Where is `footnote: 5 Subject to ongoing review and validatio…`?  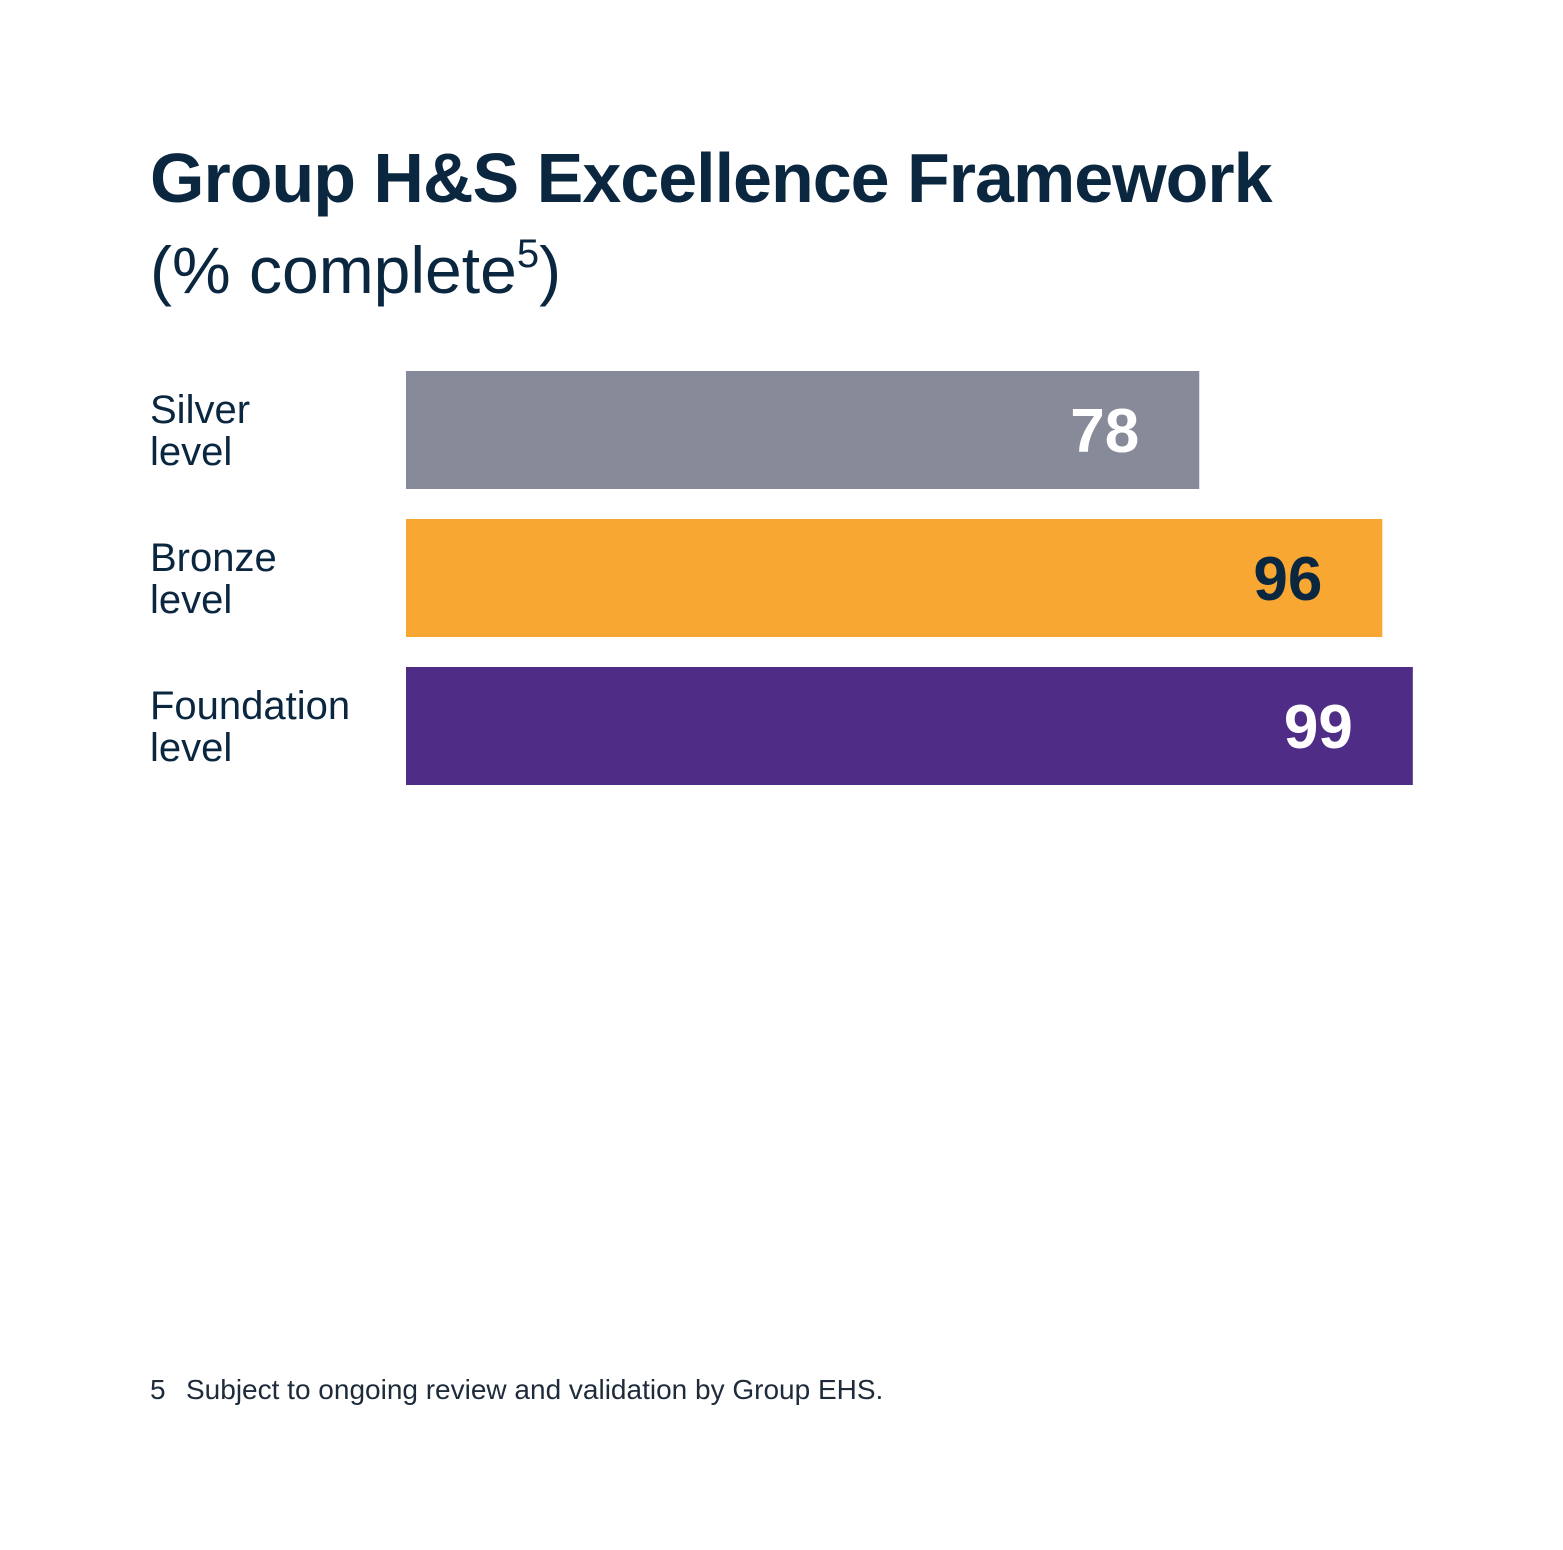
footnote: 5 Subject to ongoing review and validatio… is located at coordinates (516, 1390).